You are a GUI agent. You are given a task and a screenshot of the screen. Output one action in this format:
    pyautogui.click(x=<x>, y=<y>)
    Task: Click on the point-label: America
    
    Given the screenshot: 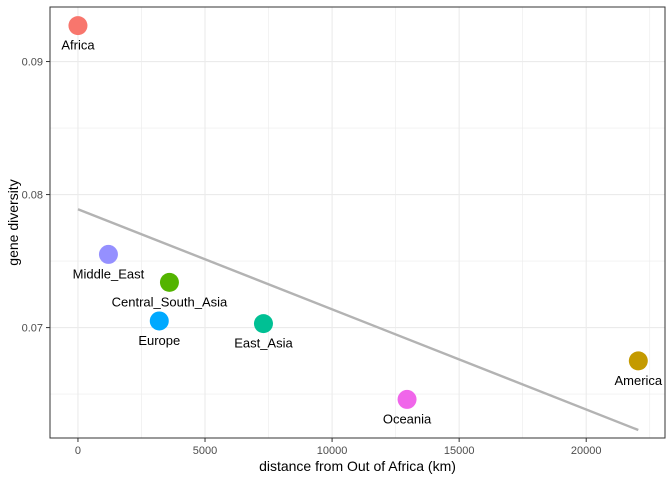 What is the action you would take?
    pyautogui.click(x=638, y=380)
    